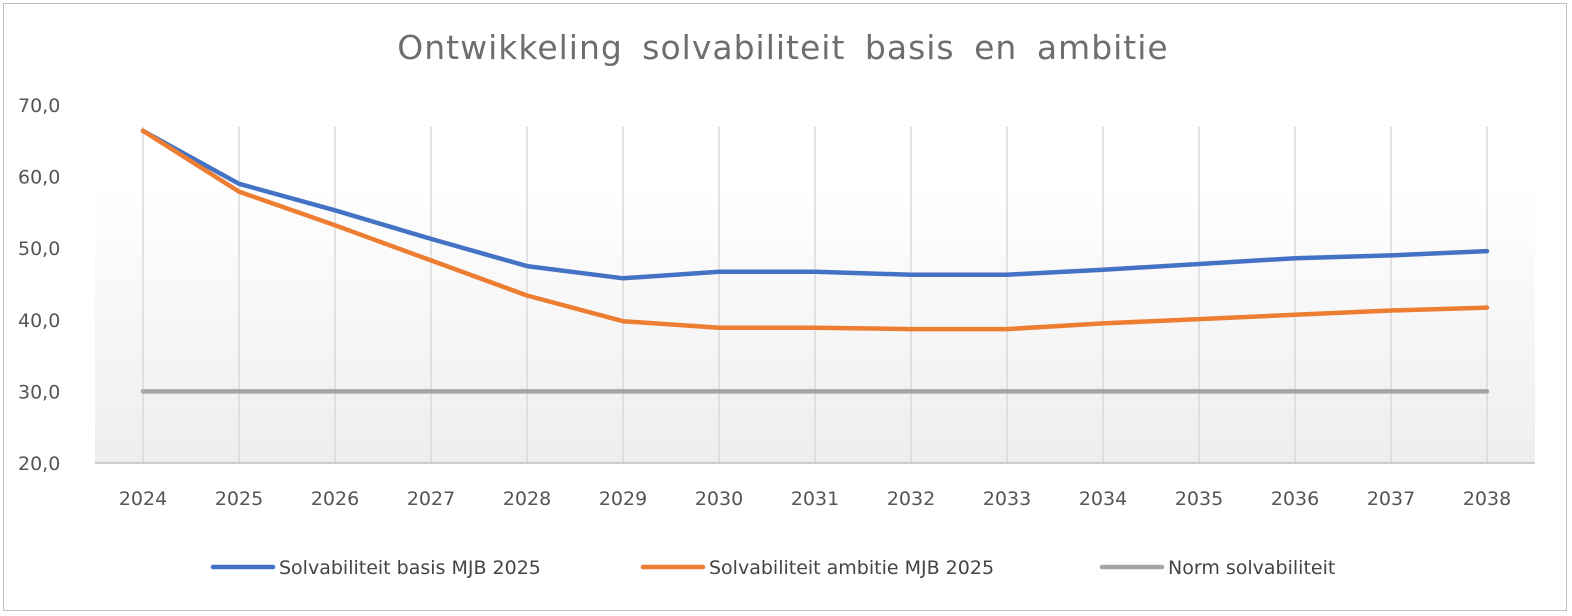 Image resolution: width=1572 pixels, height=616 pixels. I want to click on legend-item: Solvabiliteit ambitie MJB 2025, so click(817, 568).